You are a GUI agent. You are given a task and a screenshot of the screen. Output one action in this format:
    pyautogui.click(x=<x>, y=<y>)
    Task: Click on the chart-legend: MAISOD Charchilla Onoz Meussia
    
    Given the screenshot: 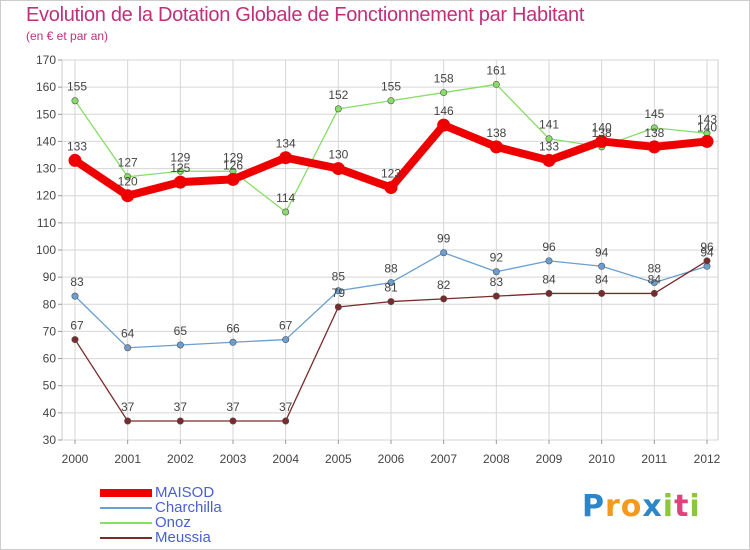 What is the action you would take?
    pyautogui.click(x=161, y=515)
    